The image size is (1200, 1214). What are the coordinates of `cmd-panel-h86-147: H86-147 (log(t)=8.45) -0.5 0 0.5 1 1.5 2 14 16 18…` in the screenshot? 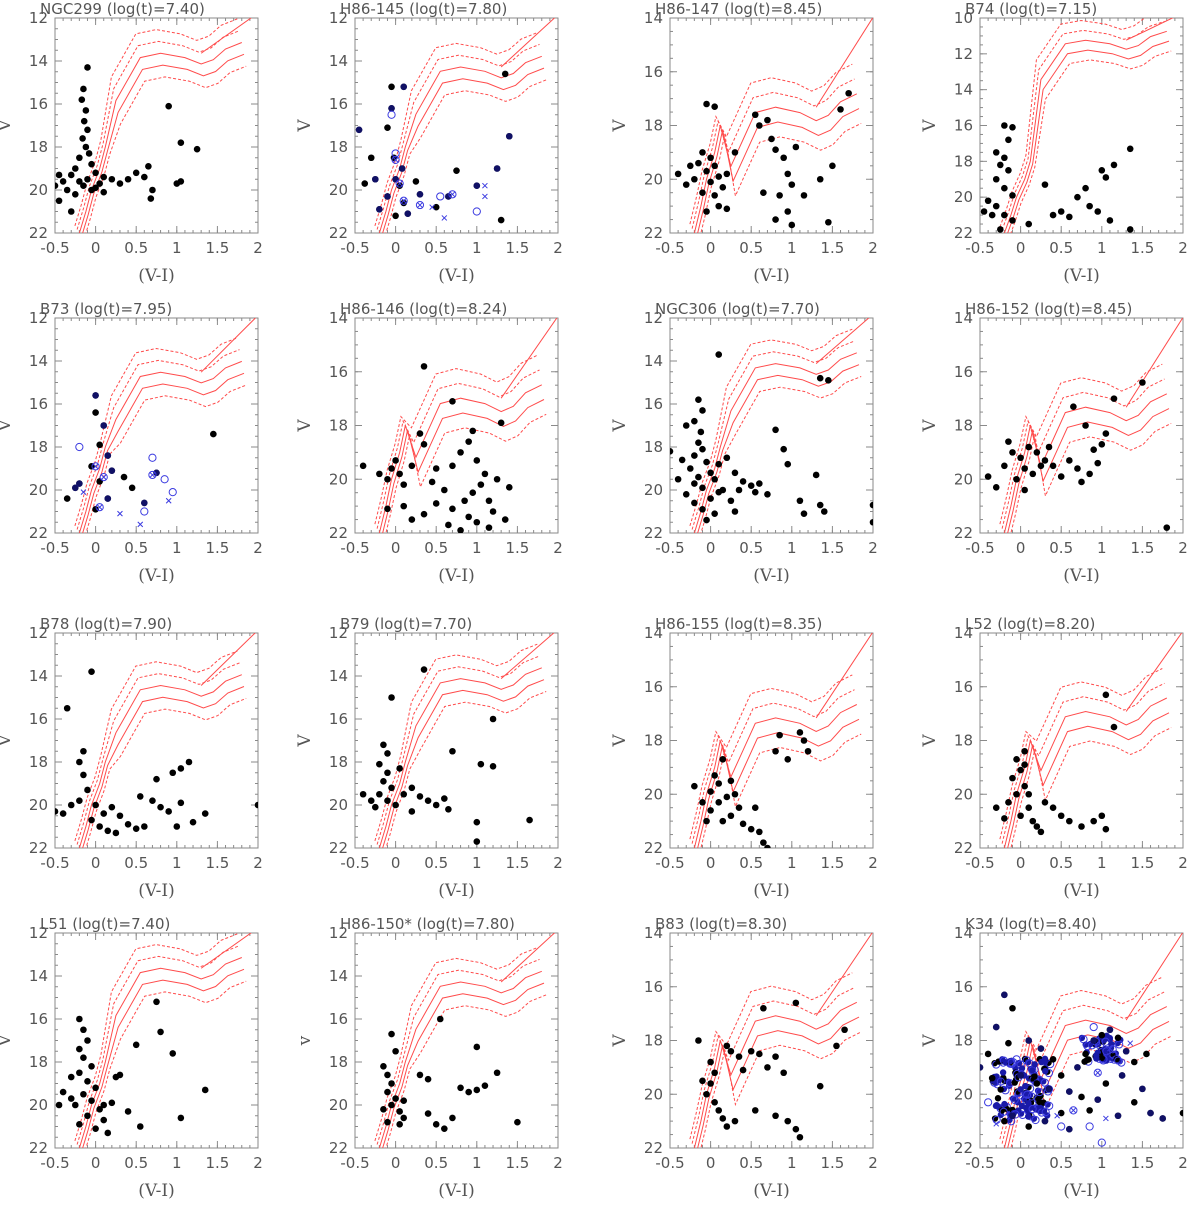 It's located at (762, 149).